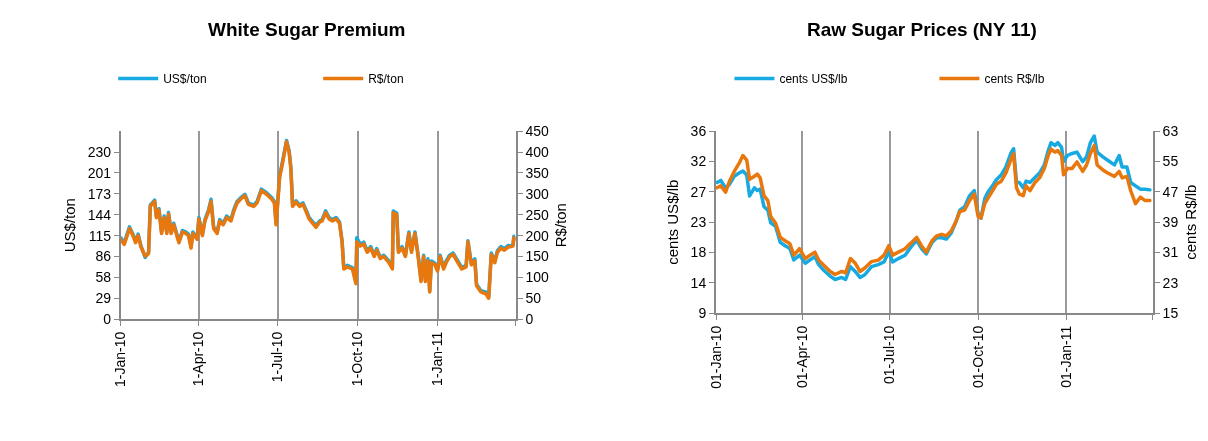 The width and height of the screenshot is (1208, 441). Describe the element at coordinates (307, 29) in the screenshot. I see `chart-title: White Sugar Premium` at that location.